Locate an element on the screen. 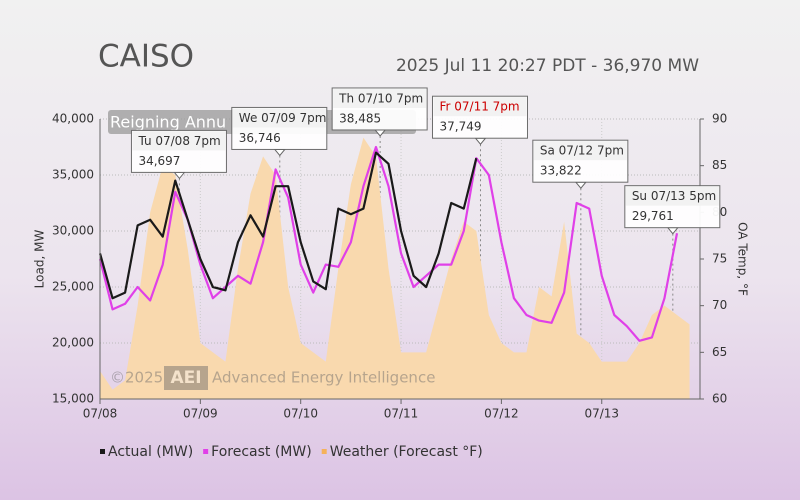 The height and width of the screenshot is (500, 800). y-tick-label: 30,000 is located at coordinates (73, 231).